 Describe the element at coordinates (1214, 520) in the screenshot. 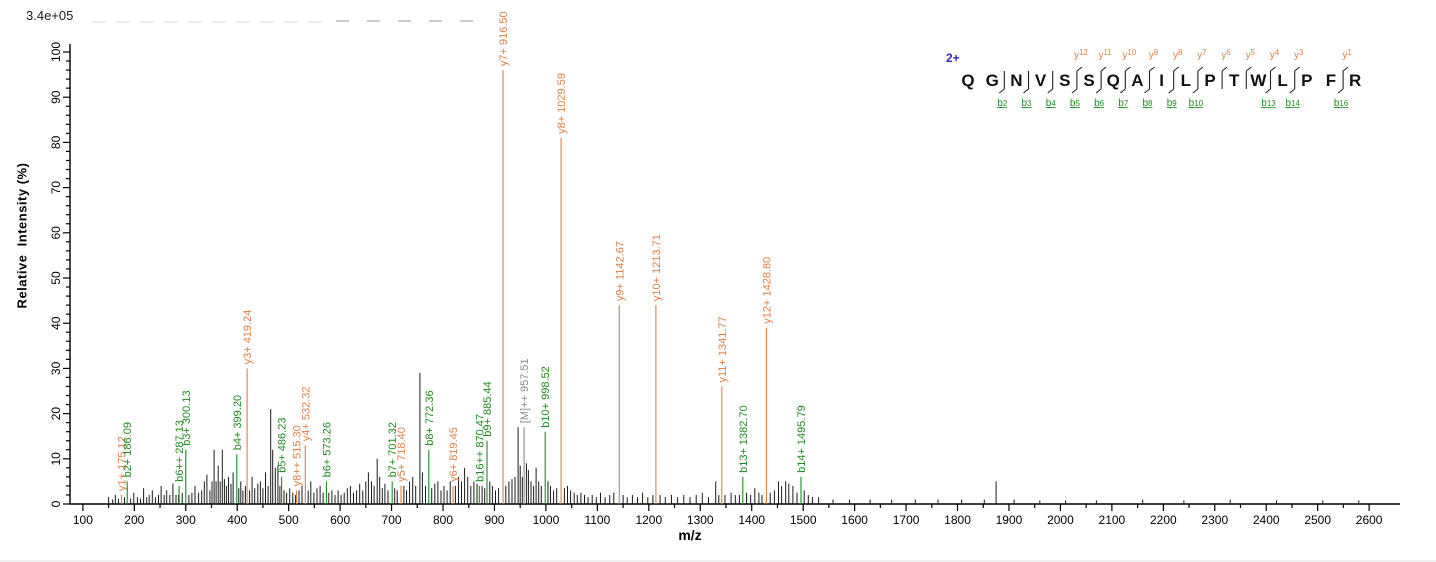

I see `svg-text: 2300` at that location.